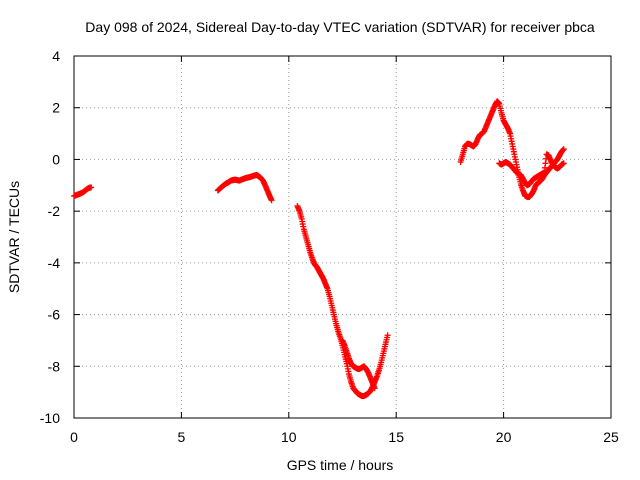 The width and height of the screenshot is (640, 480). I want to click on x-axis-label: GPS time / hours, so click(340, 465).